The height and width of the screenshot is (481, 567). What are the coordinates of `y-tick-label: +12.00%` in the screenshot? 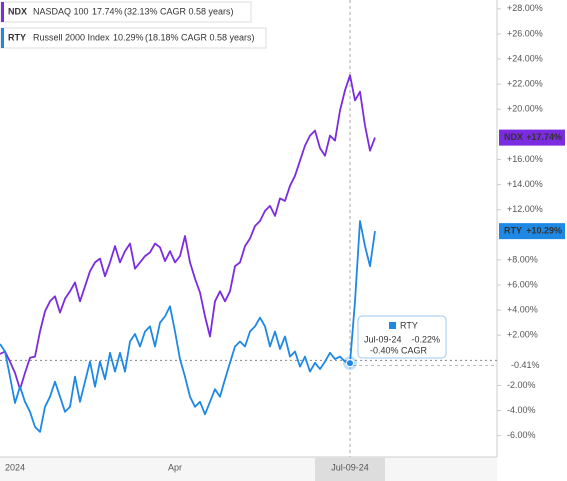 It's located at (525, 209).